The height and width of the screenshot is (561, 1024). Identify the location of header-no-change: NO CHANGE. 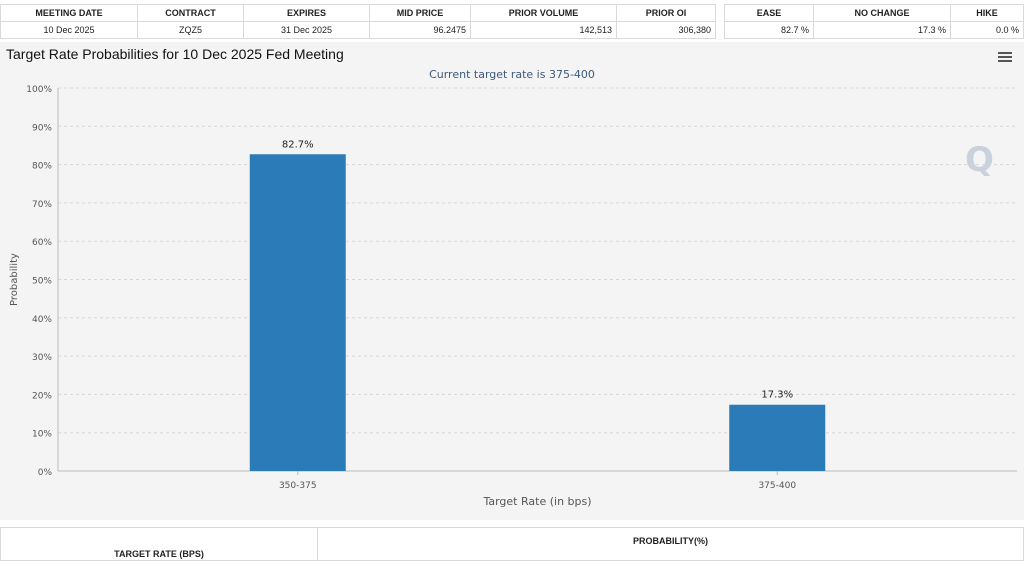
(882, 13).